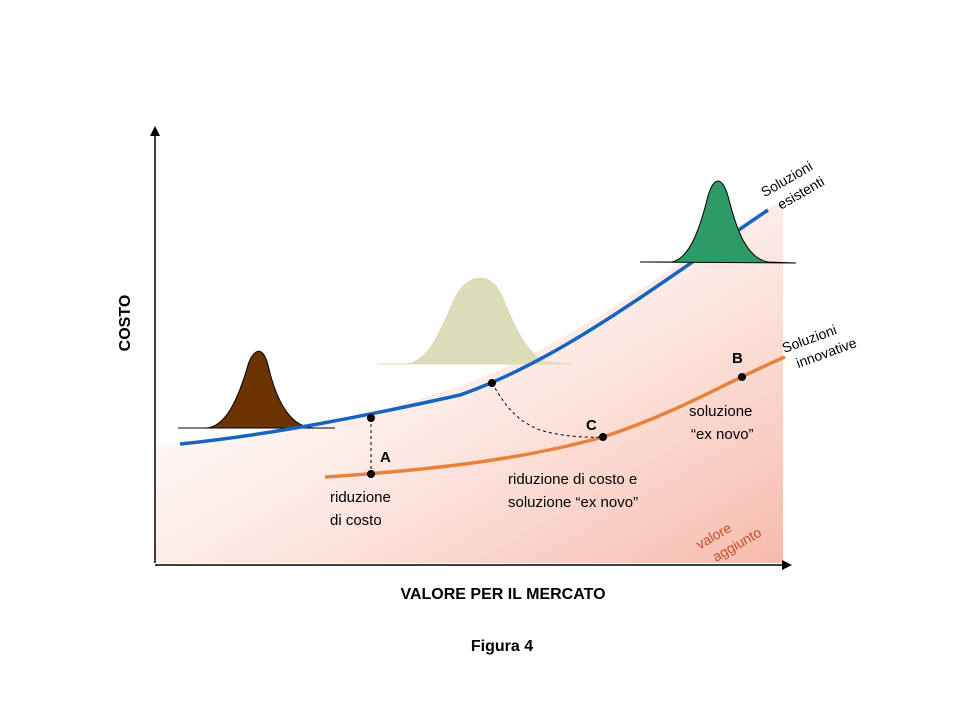 This screenshot has width=960, height=725. What do you see at coordinates (360, 497) in the screenshot?
I see `cost-reduction-line1: riduzione` at bounding box center [360, 497].